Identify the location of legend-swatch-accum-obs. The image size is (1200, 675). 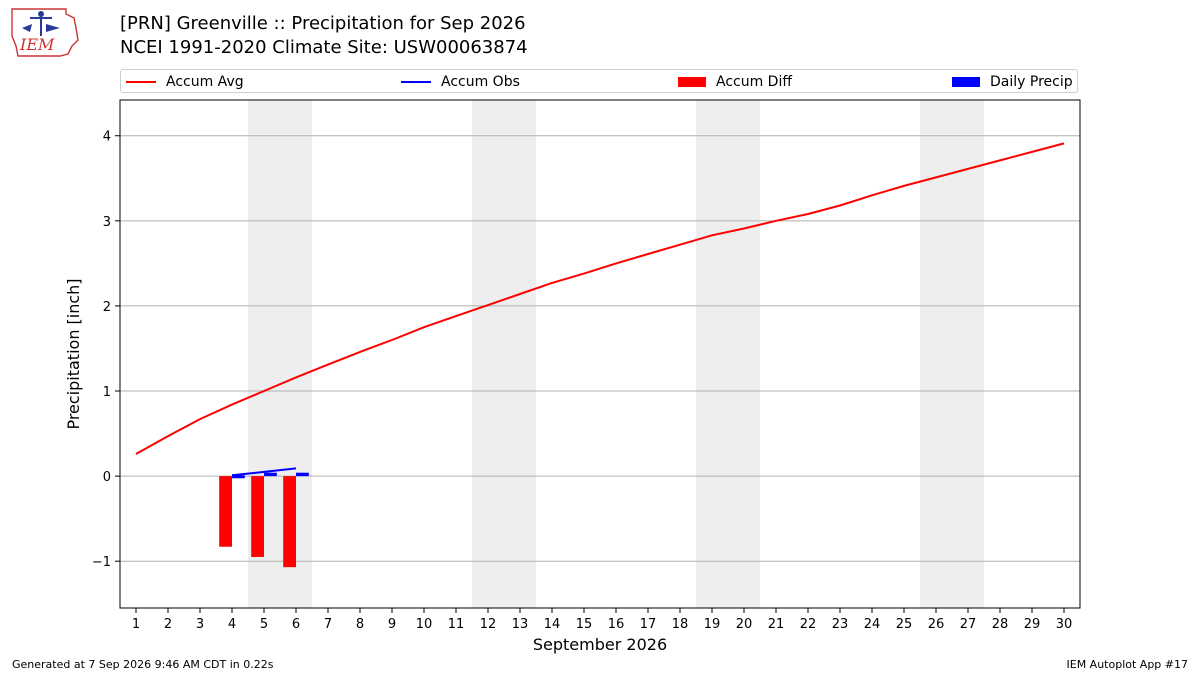
(416, 82).